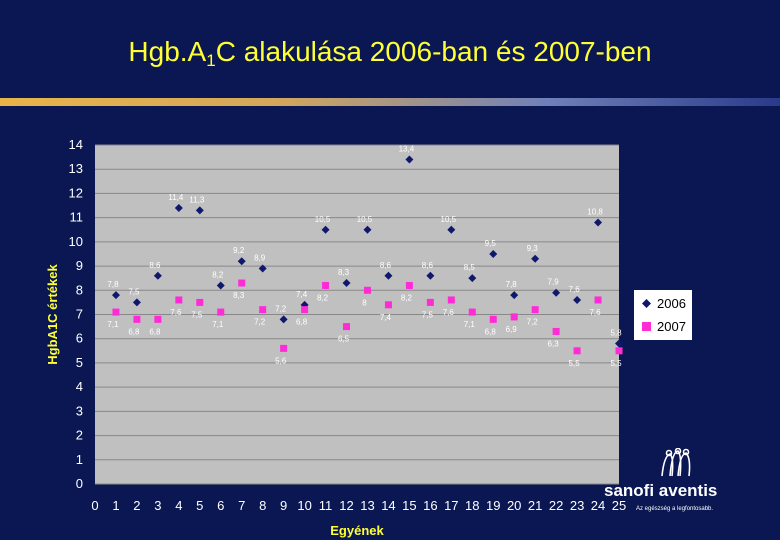 This screenshot has height=540, width=780. What do you see at coordinates (390, 53) in the screenshot?
I see `slide-title: Hgb.A1C alakulása 2006-ban és 2007-ben` at bounding box center [390, 53].